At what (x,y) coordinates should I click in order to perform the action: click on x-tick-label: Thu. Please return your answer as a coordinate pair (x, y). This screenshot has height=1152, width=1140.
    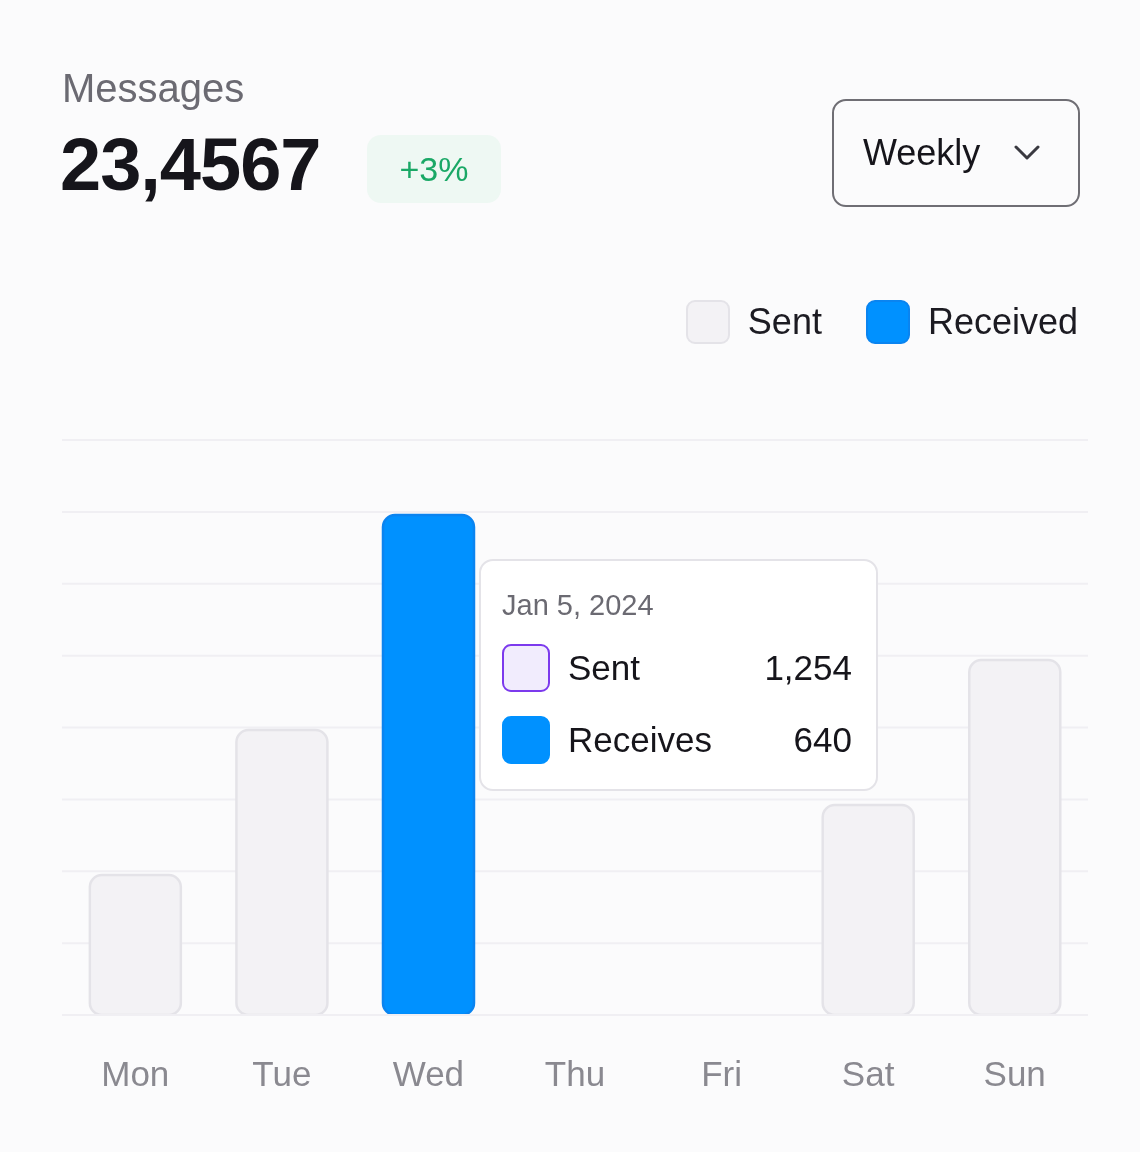
    Looking at the image, I should click on (575, 1073).